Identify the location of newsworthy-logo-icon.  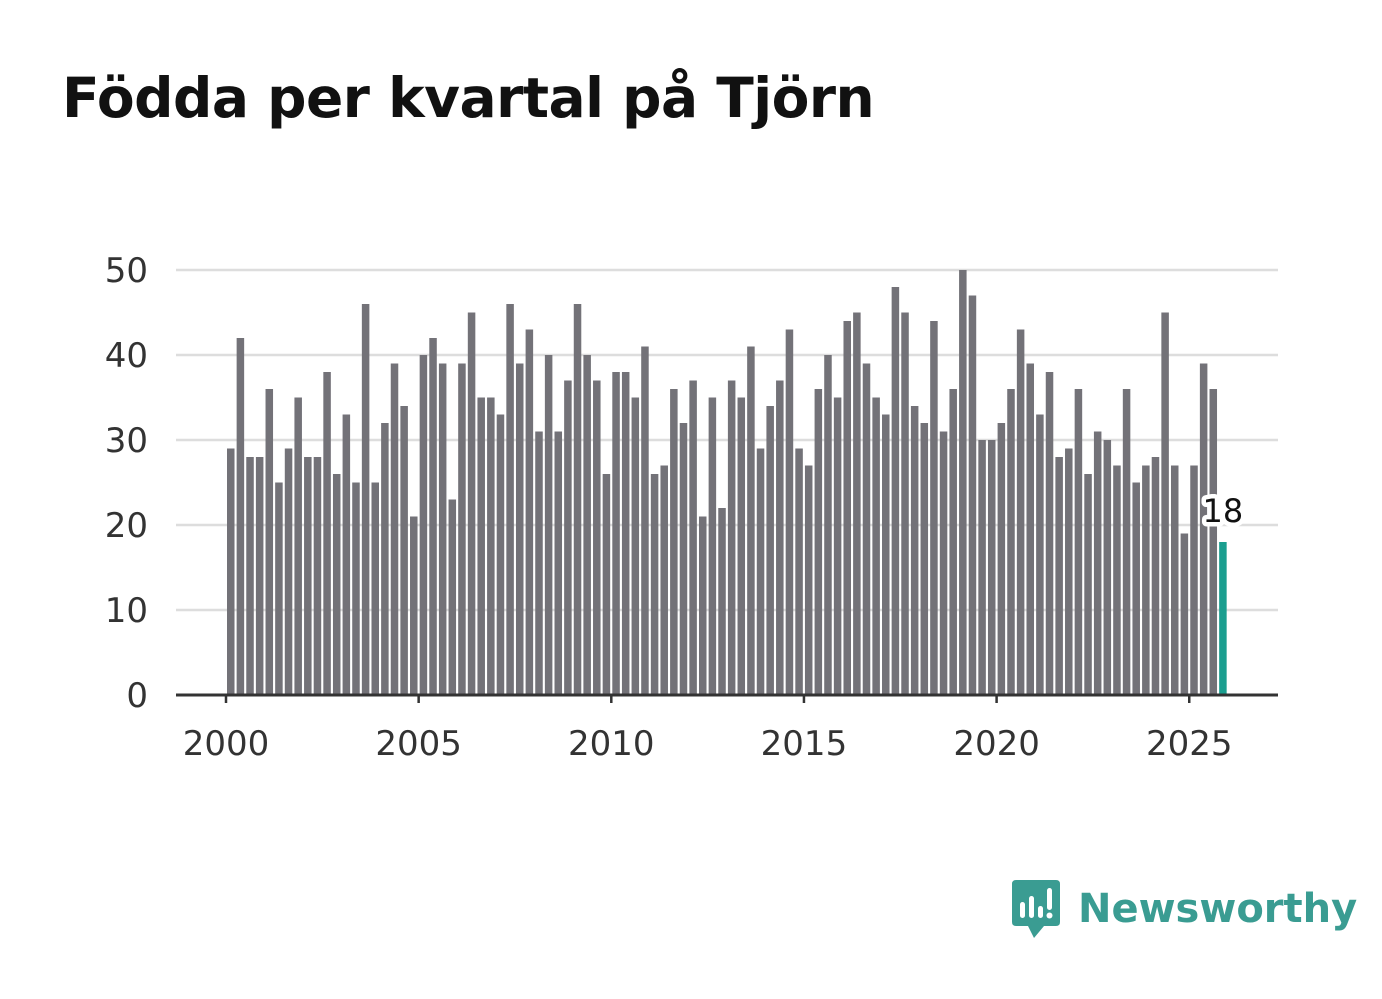
(1036, 909).